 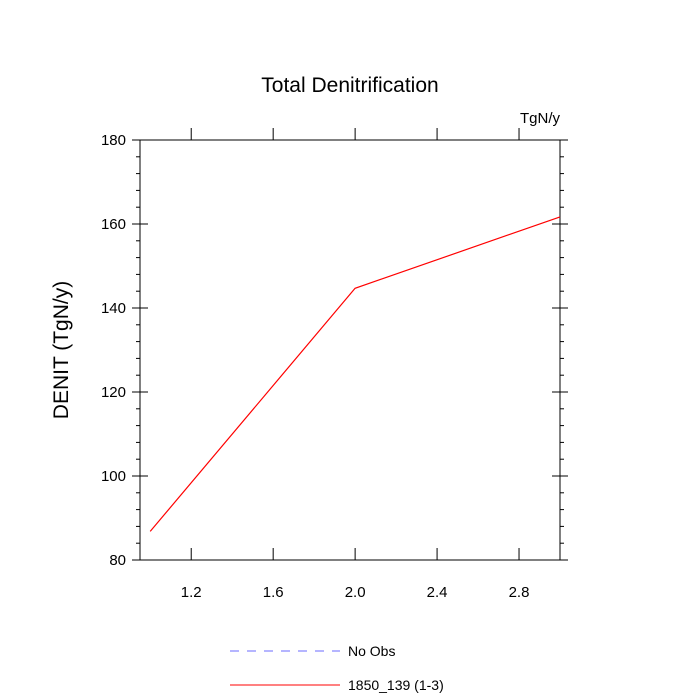 I want to click on x-tick-label: 2.4, so click(x=437, y=592).